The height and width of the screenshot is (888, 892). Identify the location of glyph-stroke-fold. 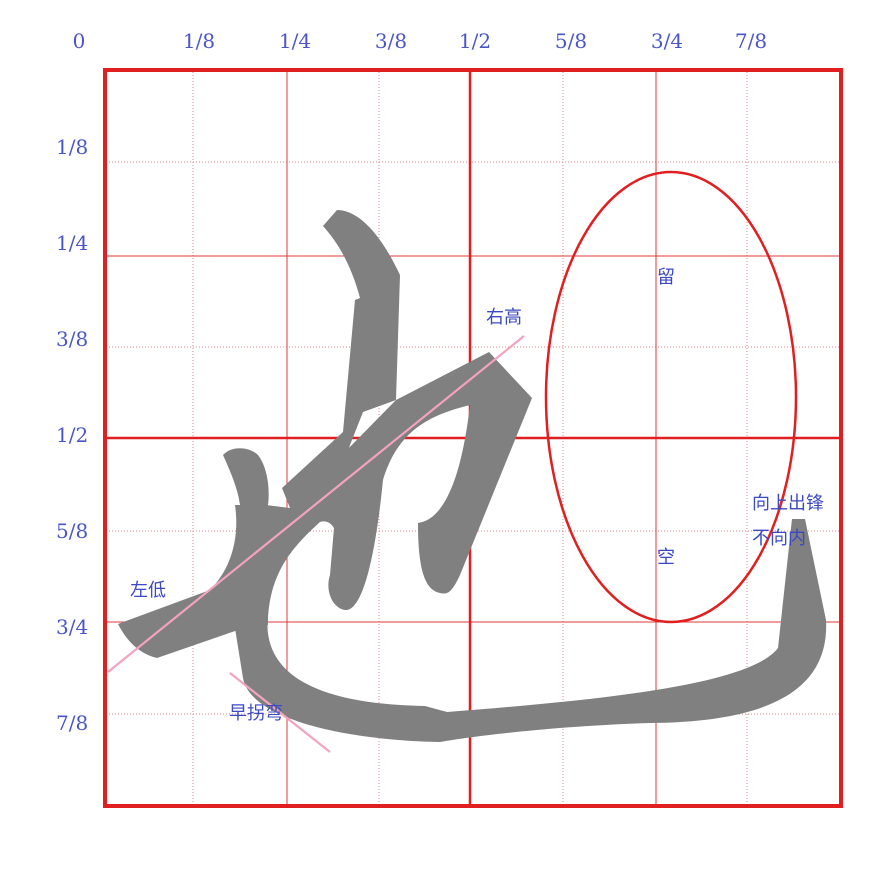
(386, 491).